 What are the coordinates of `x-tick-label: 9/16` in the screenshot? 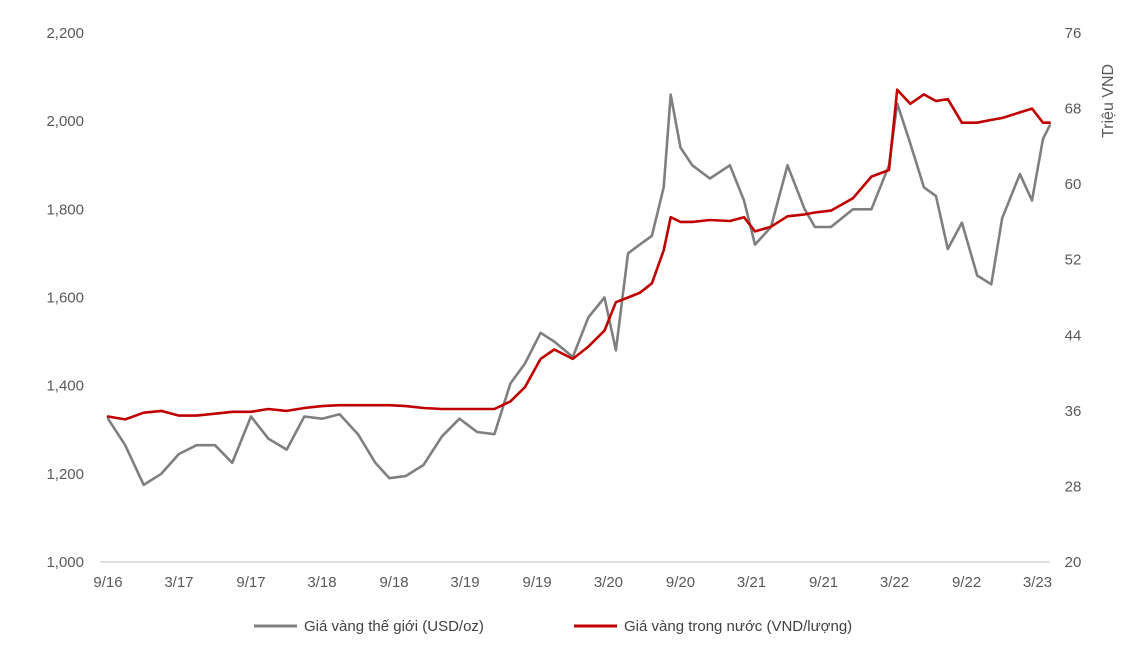 It's located at (107, 582).